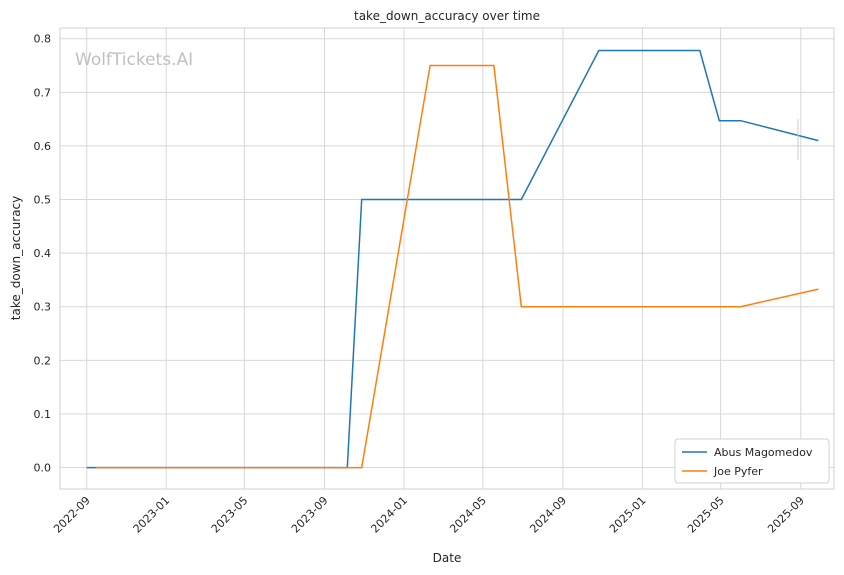 Image resolution: width=844 pixels, height=575 pixels. I want to click on y-tick-label: 0.5, so click(43, 200).